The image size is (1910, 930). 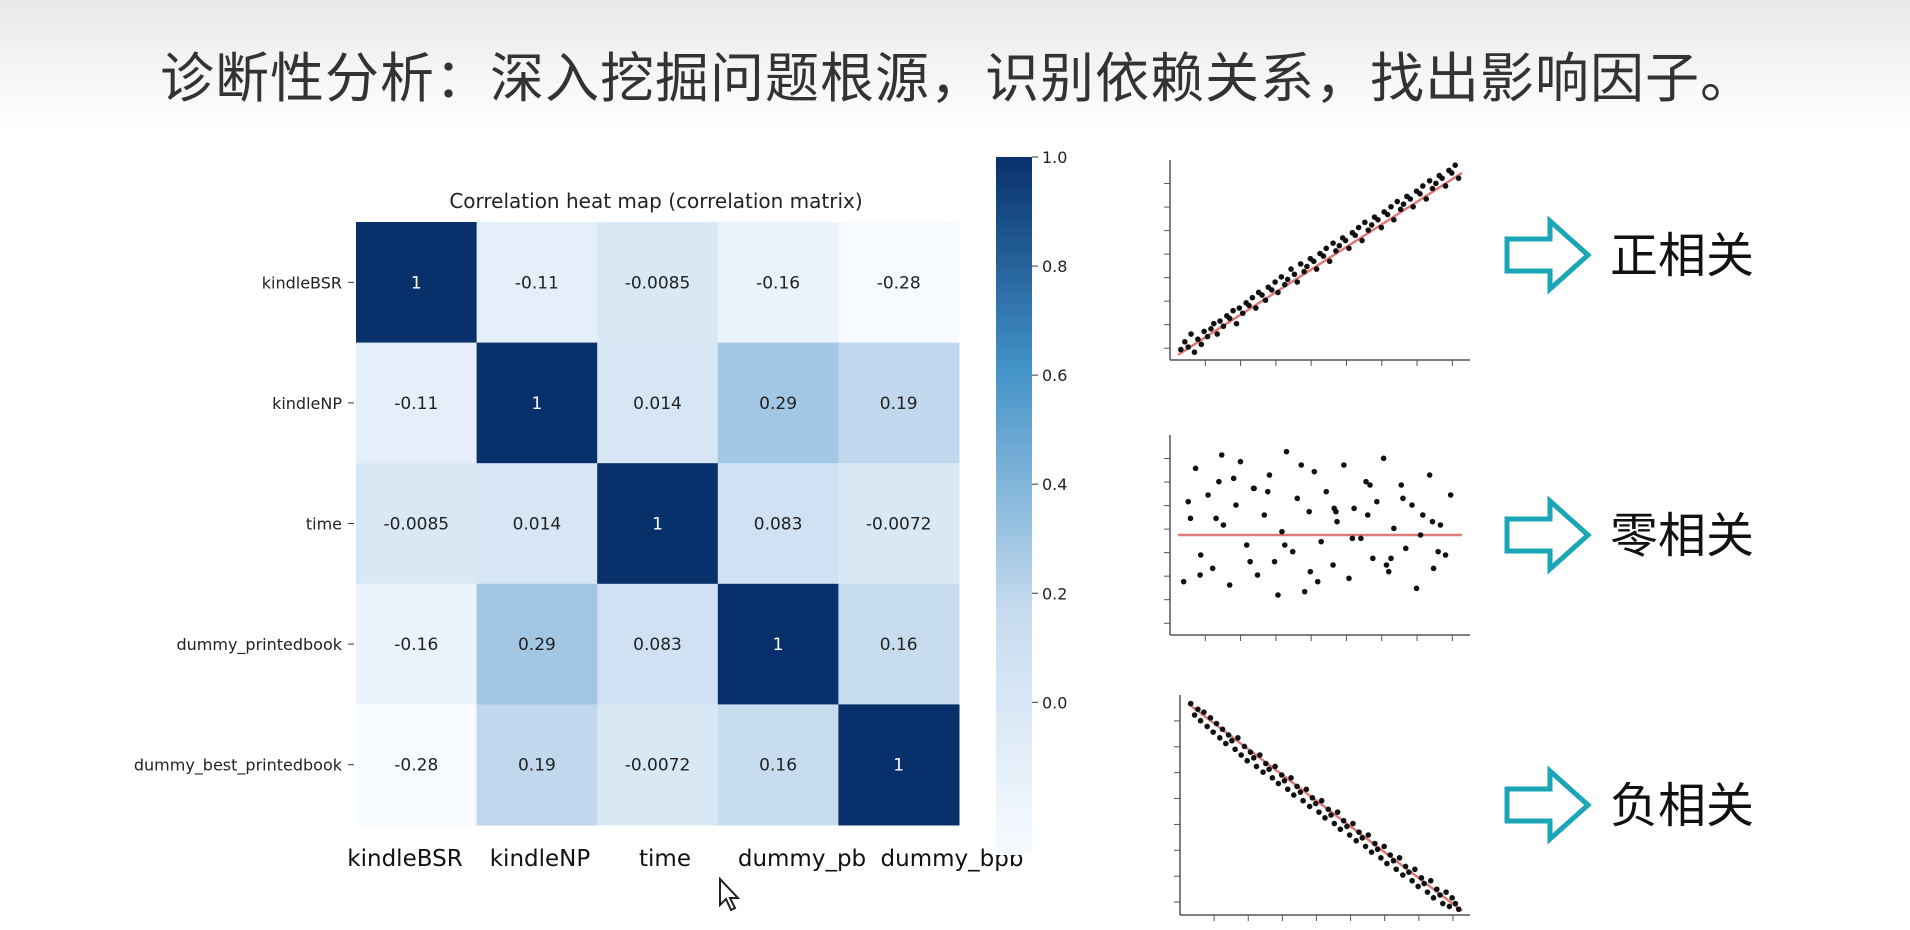 I want to click on scatter-panel-negative, so click(x=1322, y=808).